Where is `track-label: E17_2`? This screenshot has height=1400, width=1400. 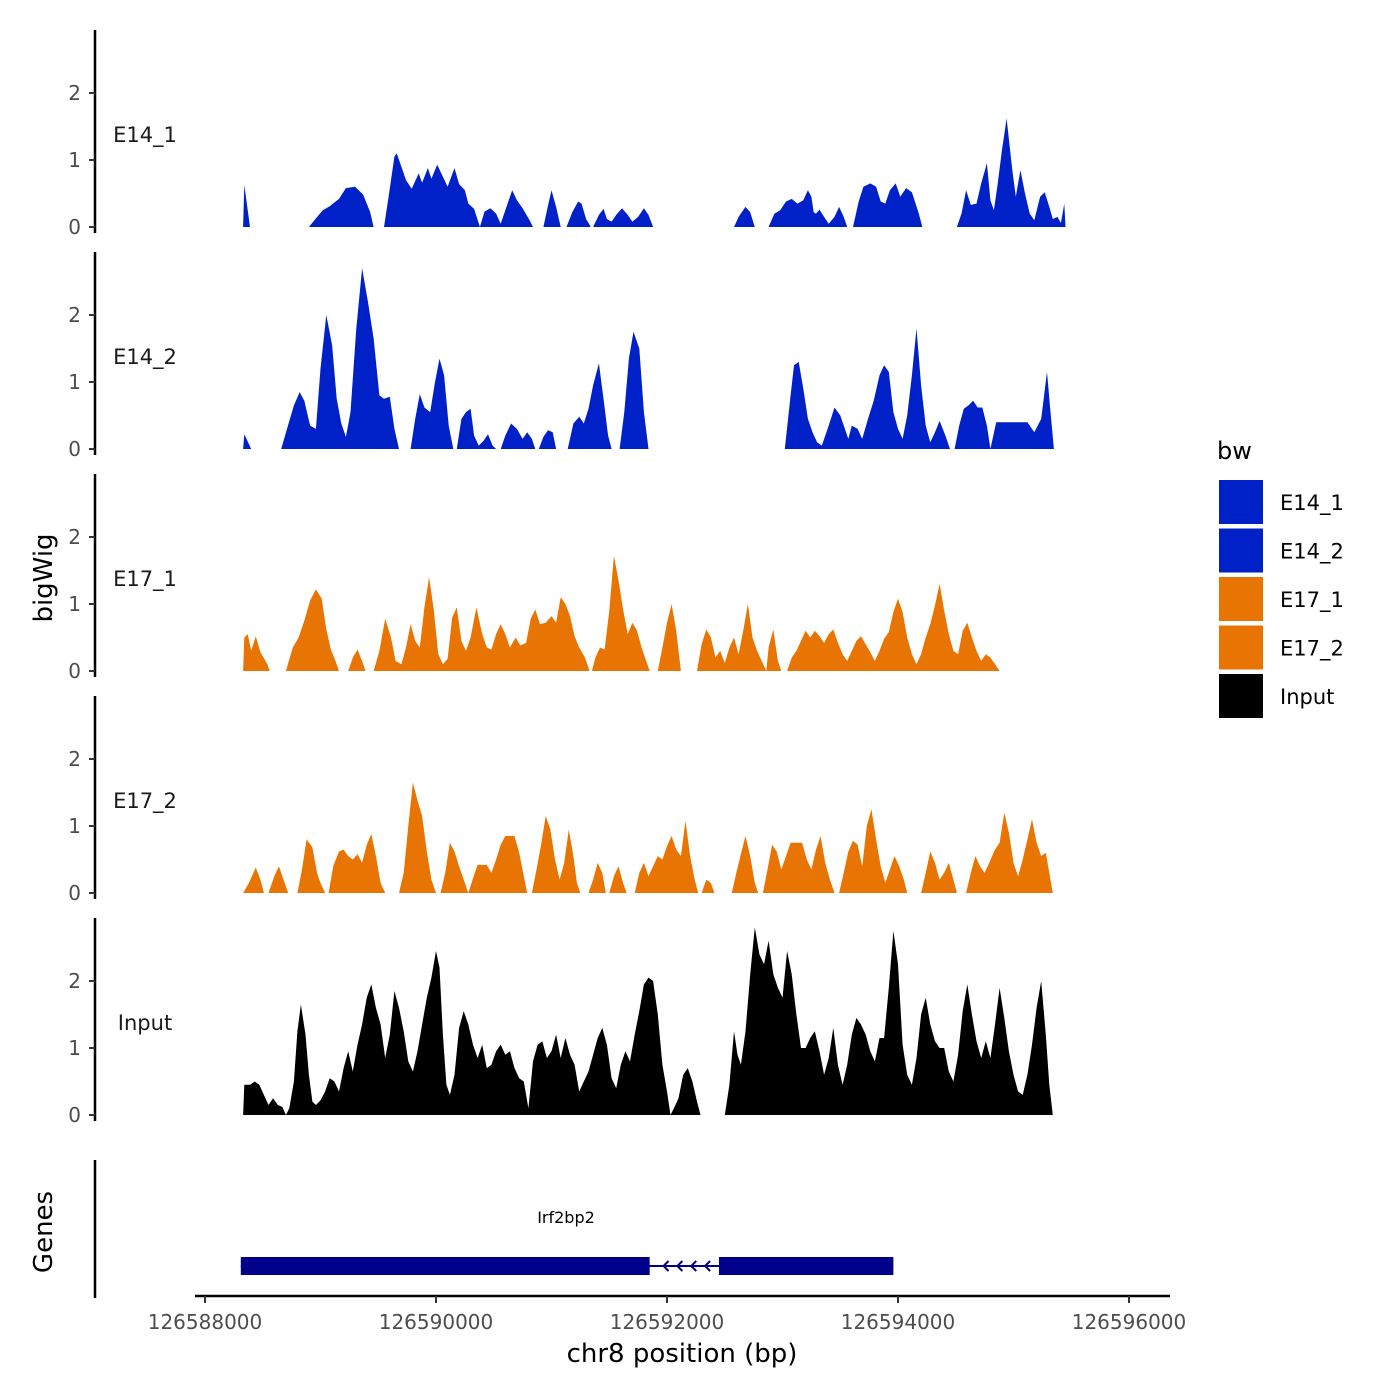
track-label: E17_2 is located at coordinates (145, 801).